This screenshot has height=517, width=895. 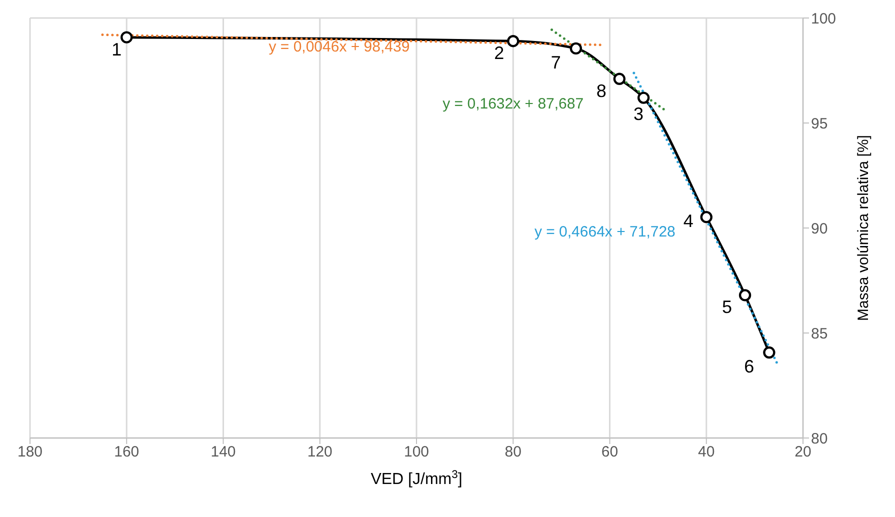 I want to click on x-tick-label: 120, so click(x=319, y=452).